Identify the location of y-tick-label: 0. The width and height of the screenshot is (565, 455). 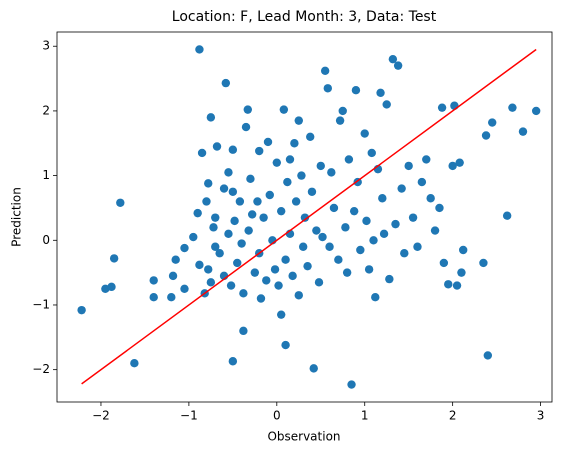
(46, 240).